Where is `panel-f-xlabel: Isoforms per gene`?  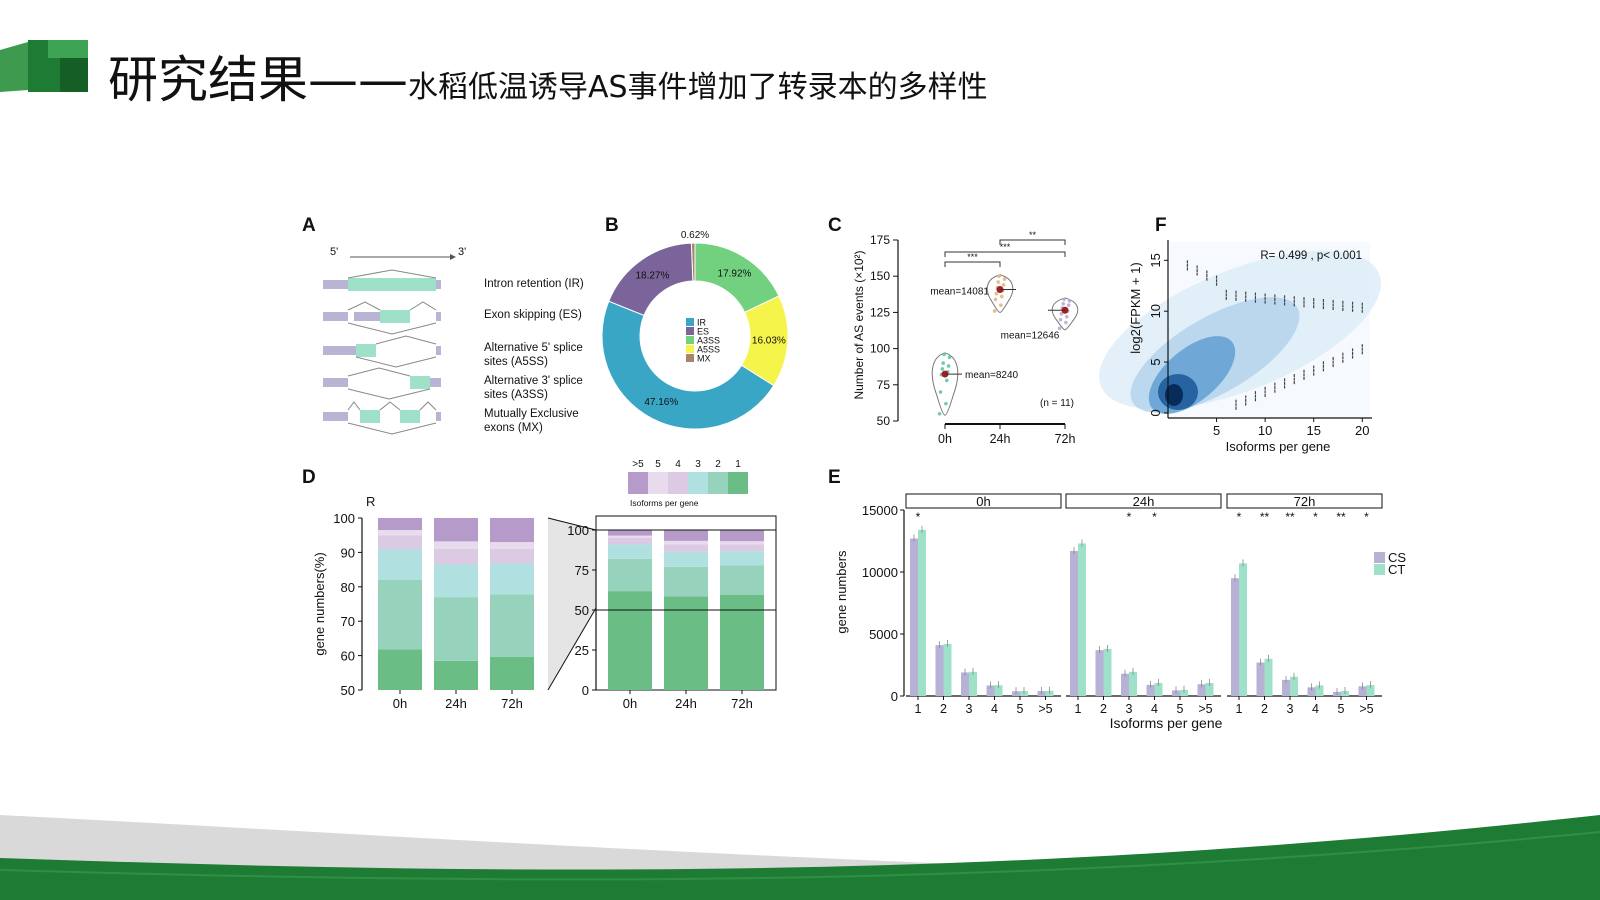
panel-f-xlabel: Isoforms per gene is located at coordinates (1278, 446).